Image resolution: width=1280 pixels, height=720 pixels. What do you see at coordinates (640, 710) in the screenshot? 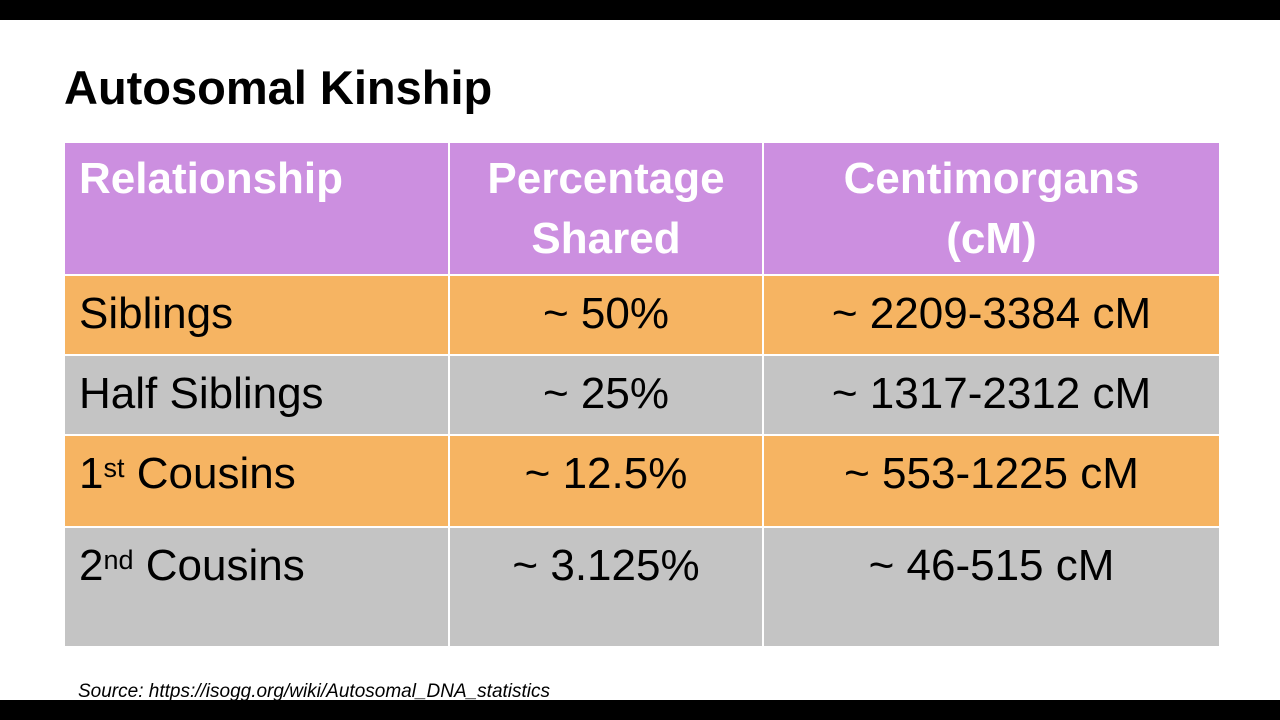
I see `letterbox-bottom` at bounding box center [640, 710].